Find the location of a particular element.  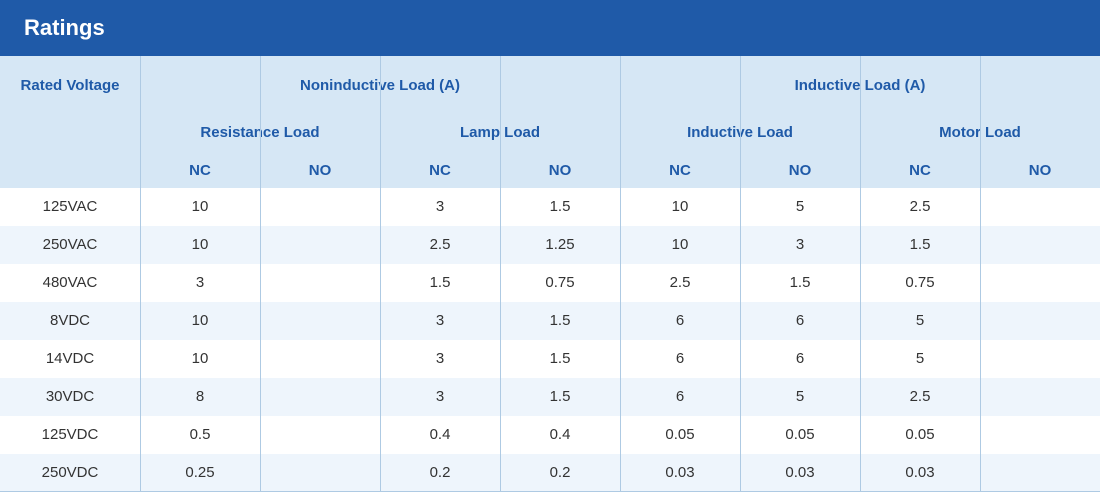

rated-voltage-cell: 250VAC is located at coordinates (70, 244).